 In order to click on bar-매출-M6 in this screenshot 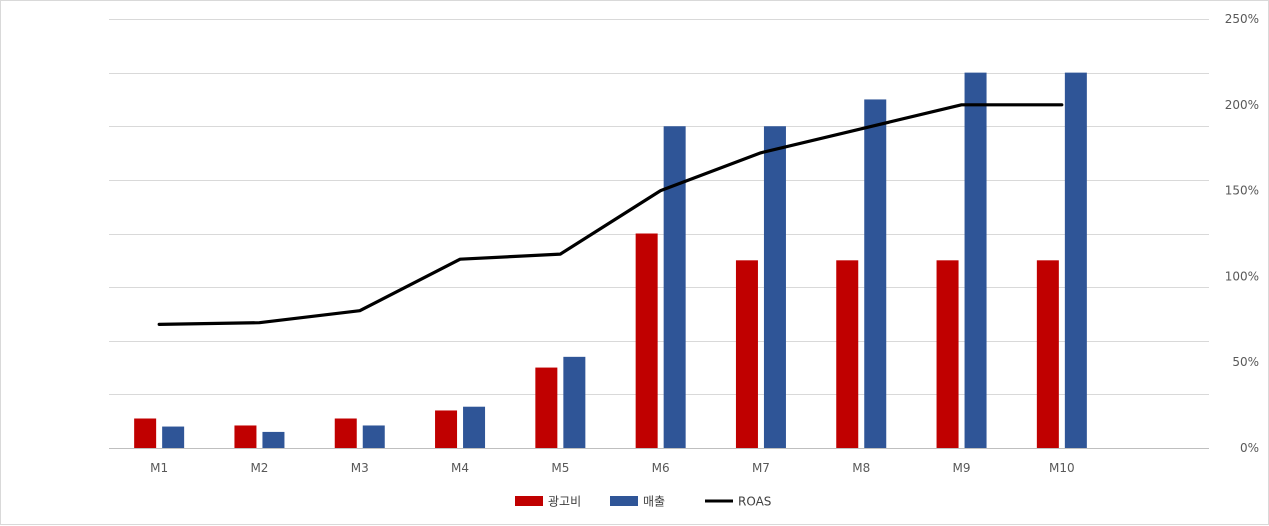, I will do `click(674, 287)`.